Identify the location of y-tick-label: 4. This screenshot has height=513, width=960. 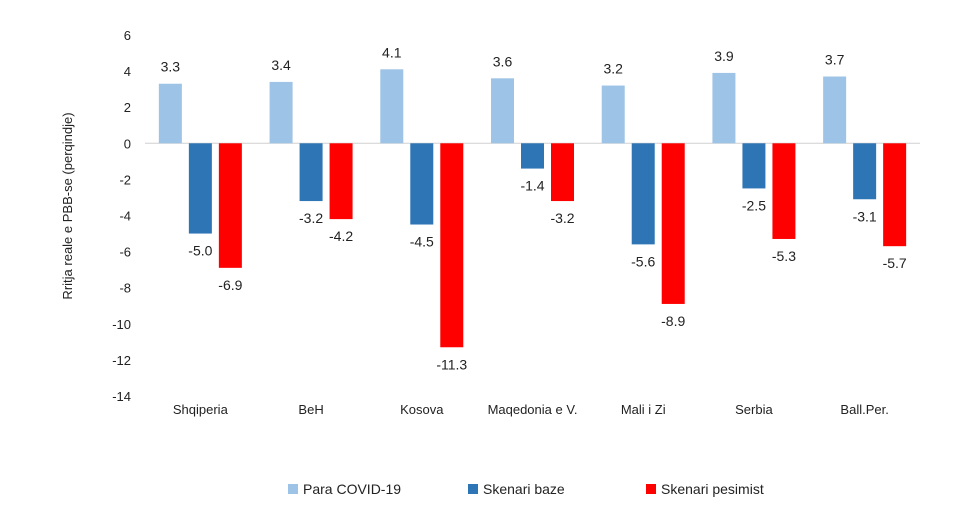
(127, 71).